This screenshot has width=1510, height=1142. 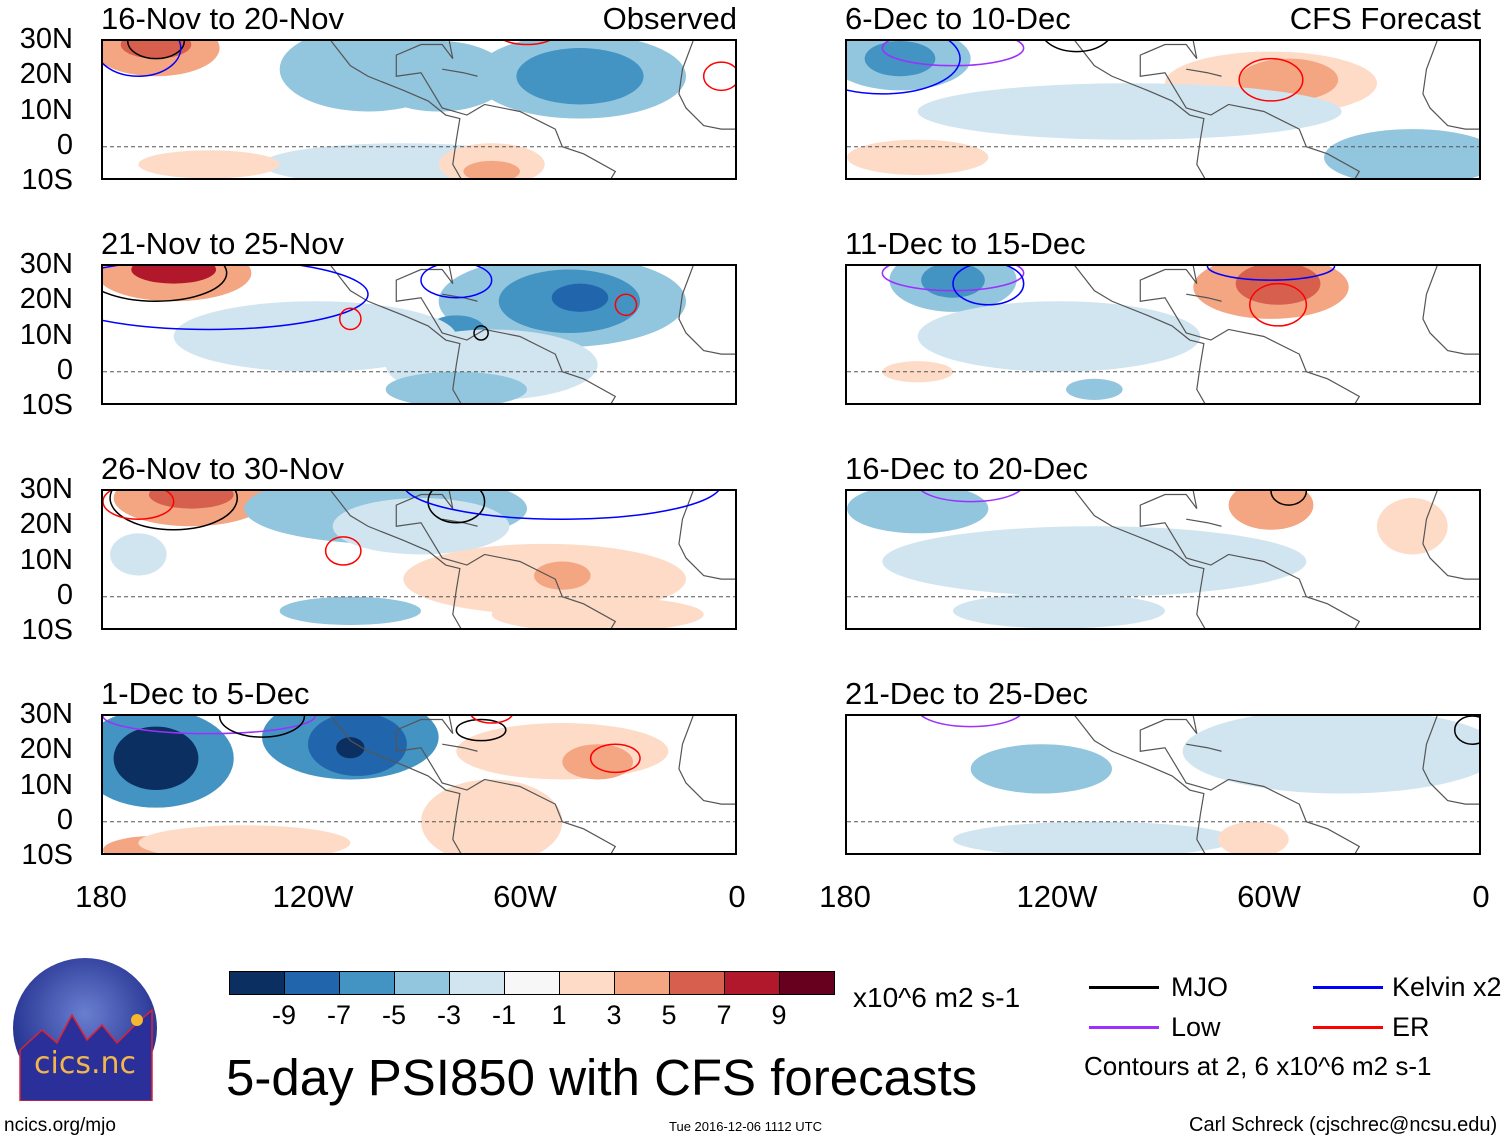 I want to click on contour-note: Contours at 2, 6 x10^6 m2 s-1, so click(x=1258, y=1066).